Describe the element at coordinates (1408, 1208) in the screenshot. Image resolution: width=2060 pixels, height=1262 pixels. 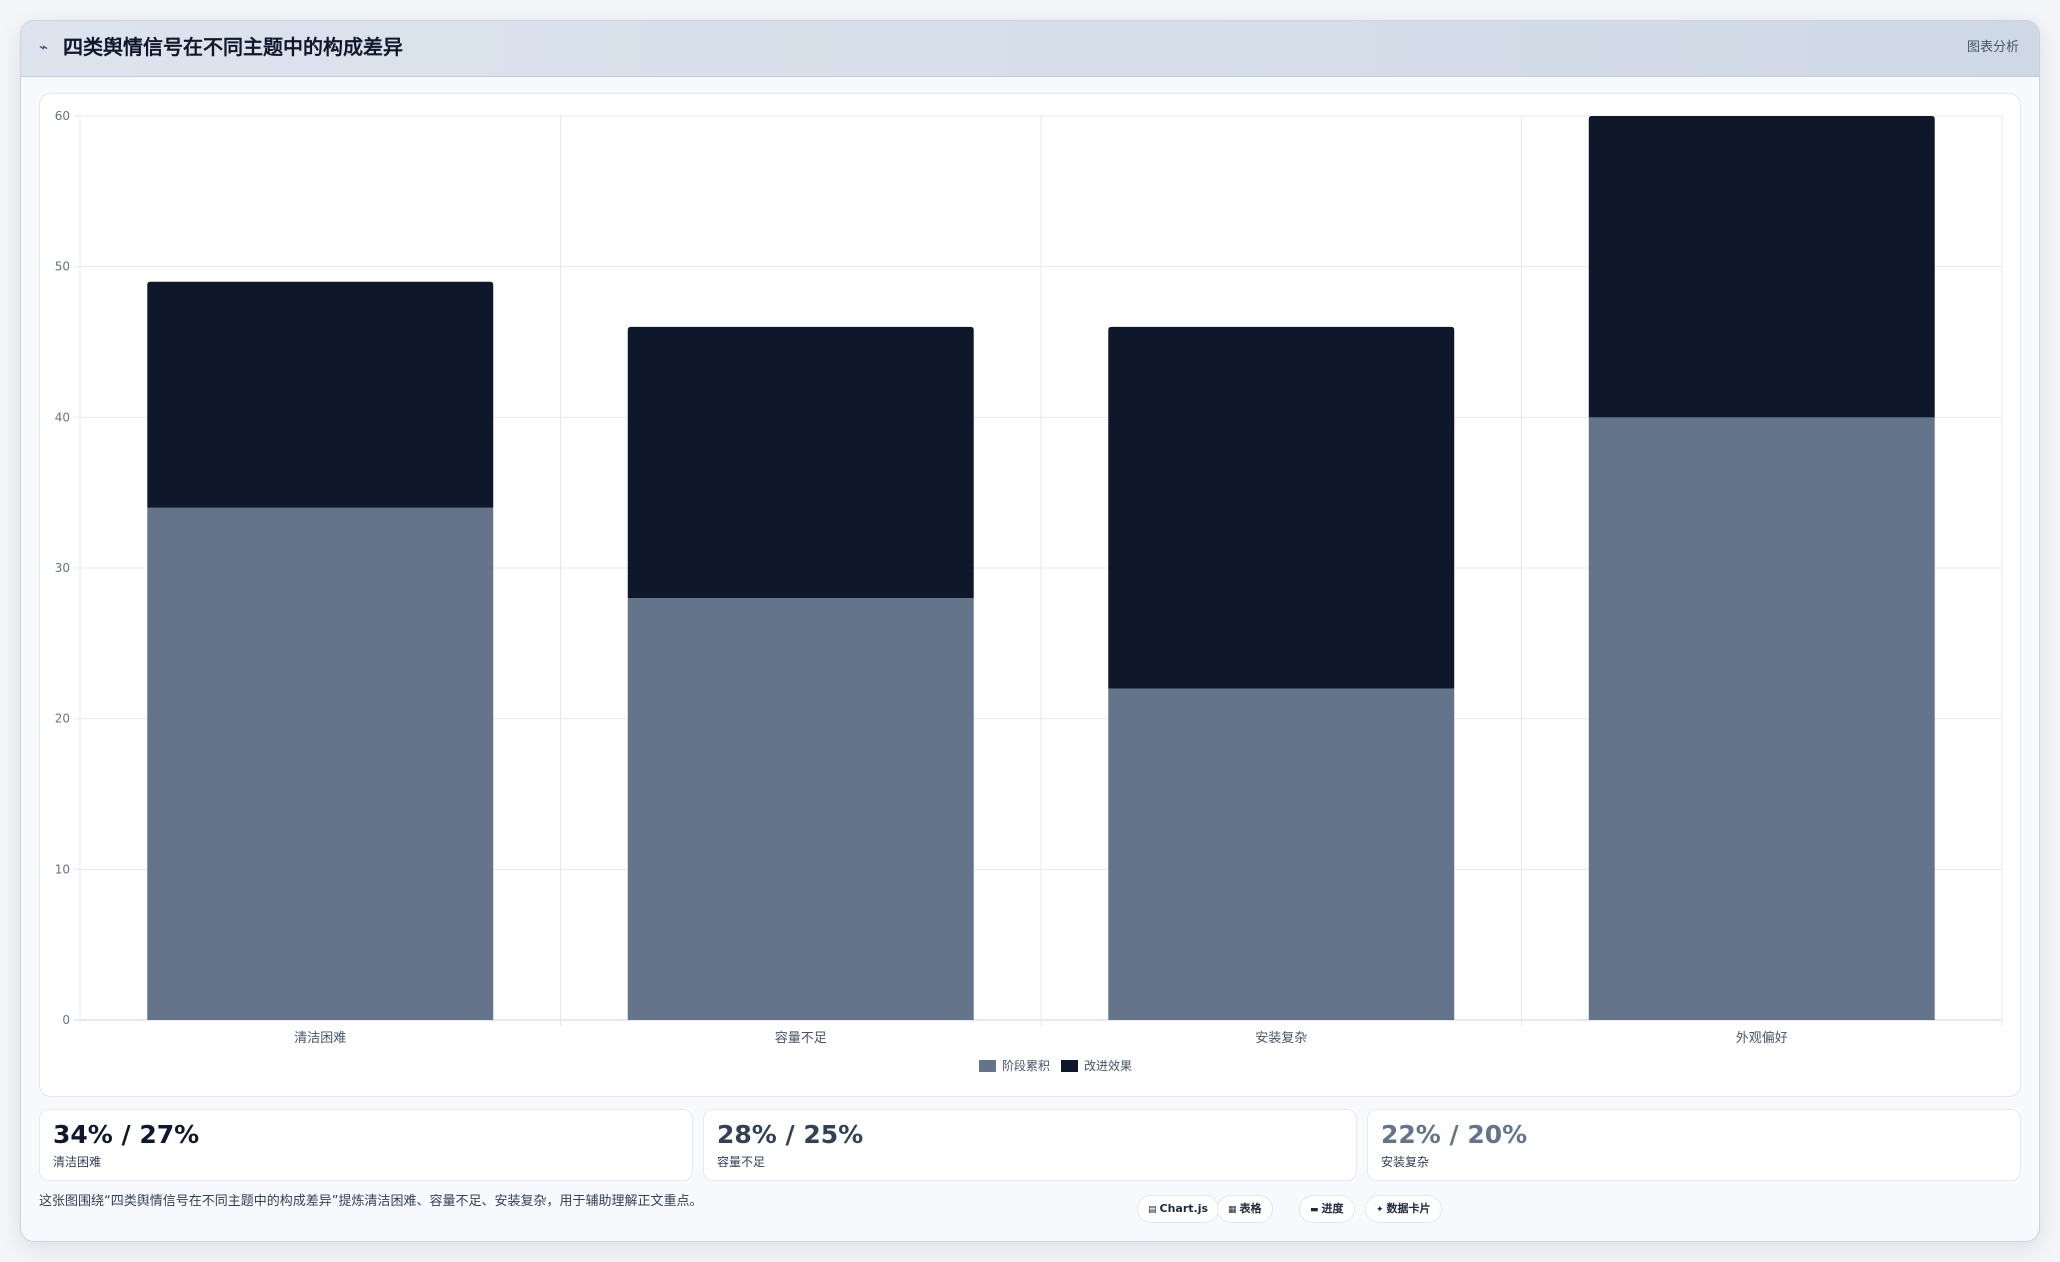
I see `chip-label: 数据卡片` at that location.